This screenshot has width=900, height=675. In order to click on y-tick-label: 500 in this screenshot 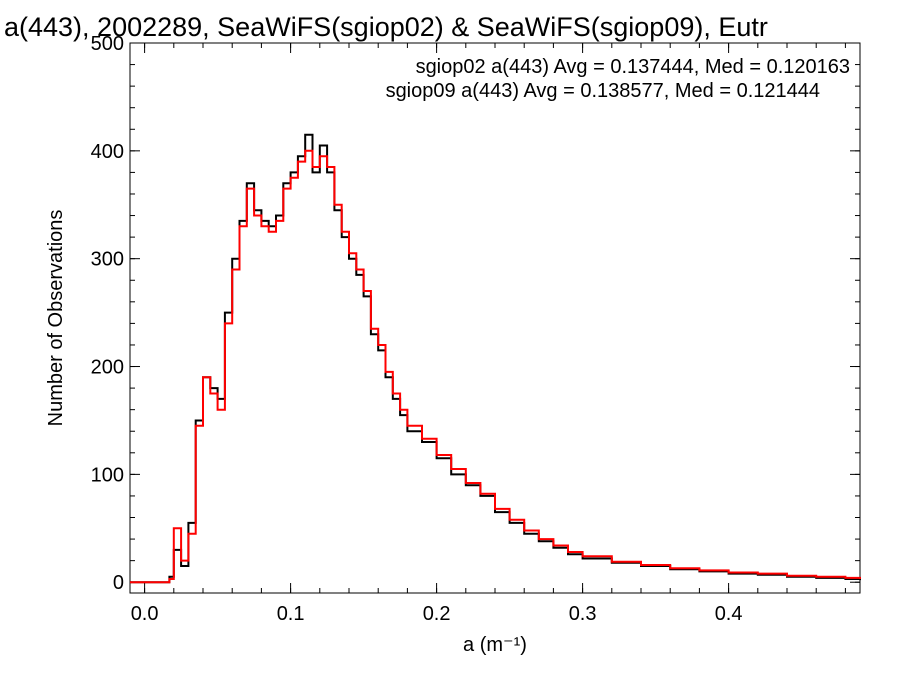, I will do `click(107, 44)`.